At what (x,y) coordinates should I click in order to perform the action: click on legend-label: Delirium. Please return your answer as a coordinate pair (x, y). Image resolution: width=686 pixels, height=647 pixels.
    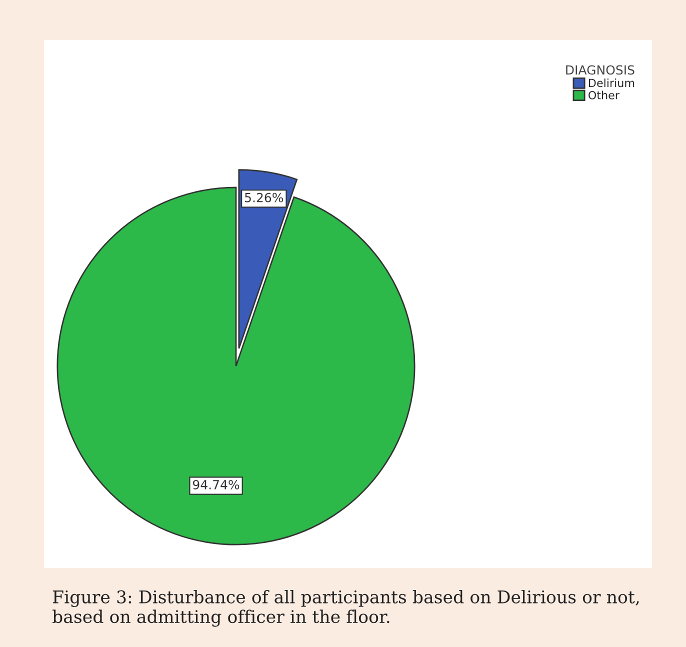
    Looking at the image, I should click on (611, 83).